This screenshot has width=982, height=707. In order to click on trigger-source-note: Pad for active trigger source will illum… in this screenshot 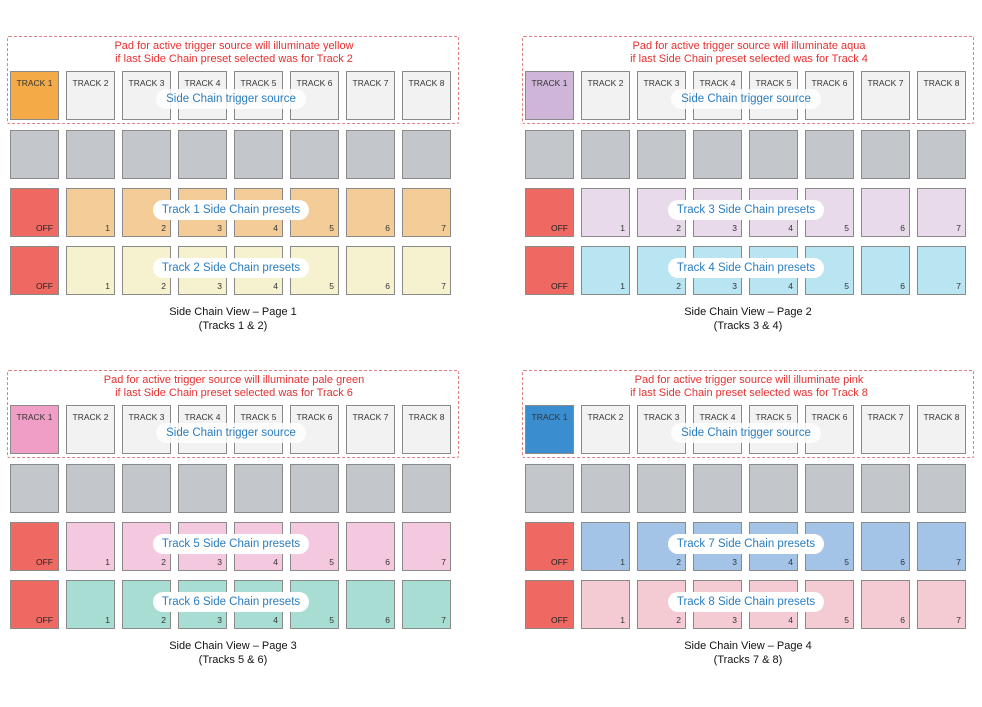, I will do `click(234, 387)`.